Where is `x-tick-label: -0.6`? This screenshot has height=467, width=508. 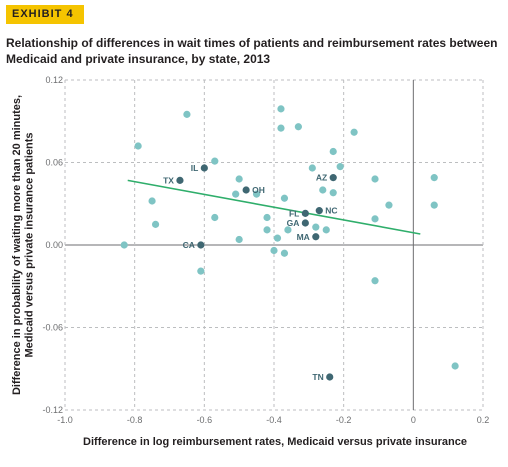 x-tick-label: -0.6 is located at coordinates (205, 420).